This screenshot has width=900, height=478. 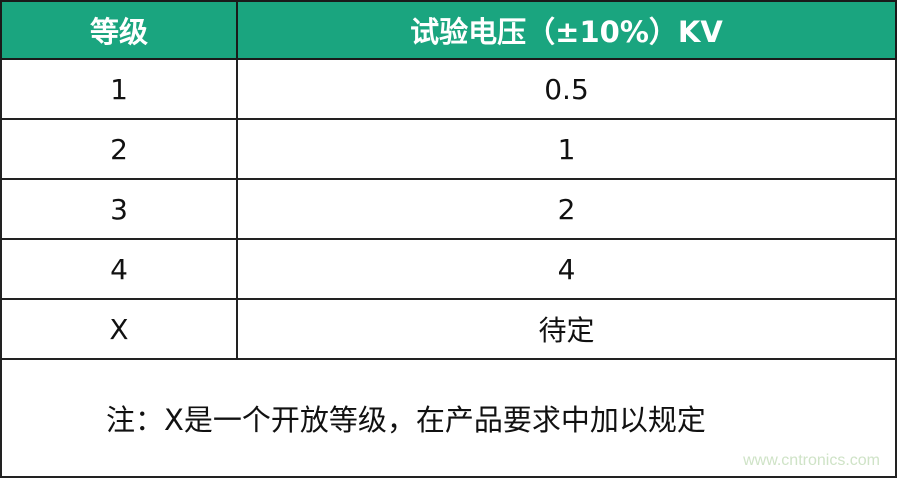 What do you see at coordinates (119, 149) in the screenshot?
I see `level-cell: 2` at bounding box center [119, 149].